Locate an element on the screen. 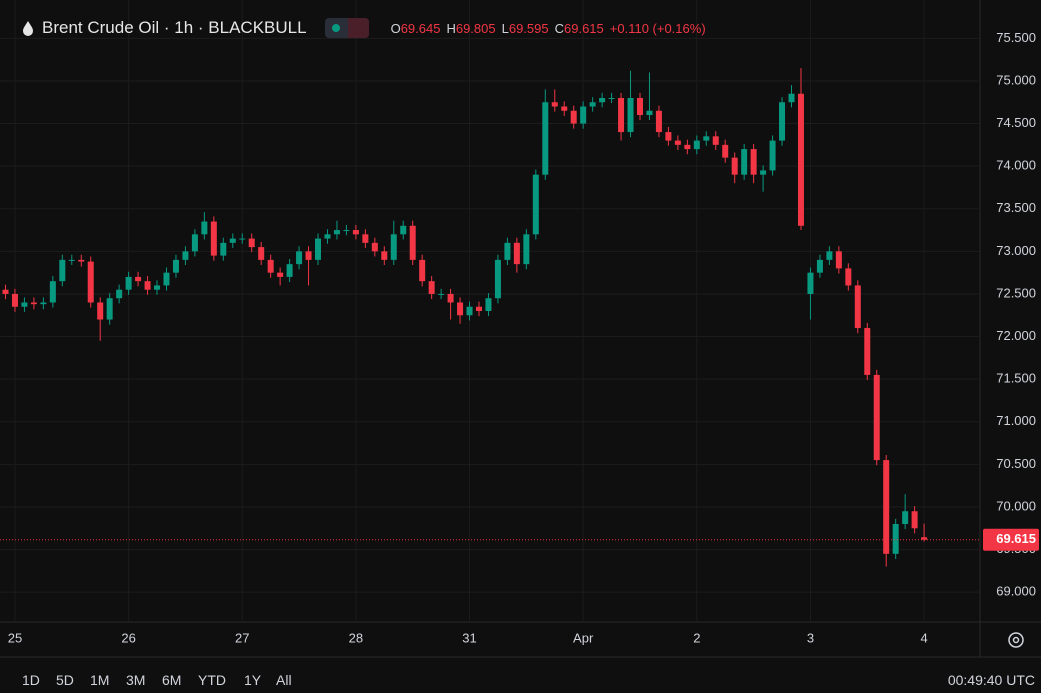 This screenshot has height=693, width=1041. y-tick-label: 74.500 is located at coordinates (1016, 122).